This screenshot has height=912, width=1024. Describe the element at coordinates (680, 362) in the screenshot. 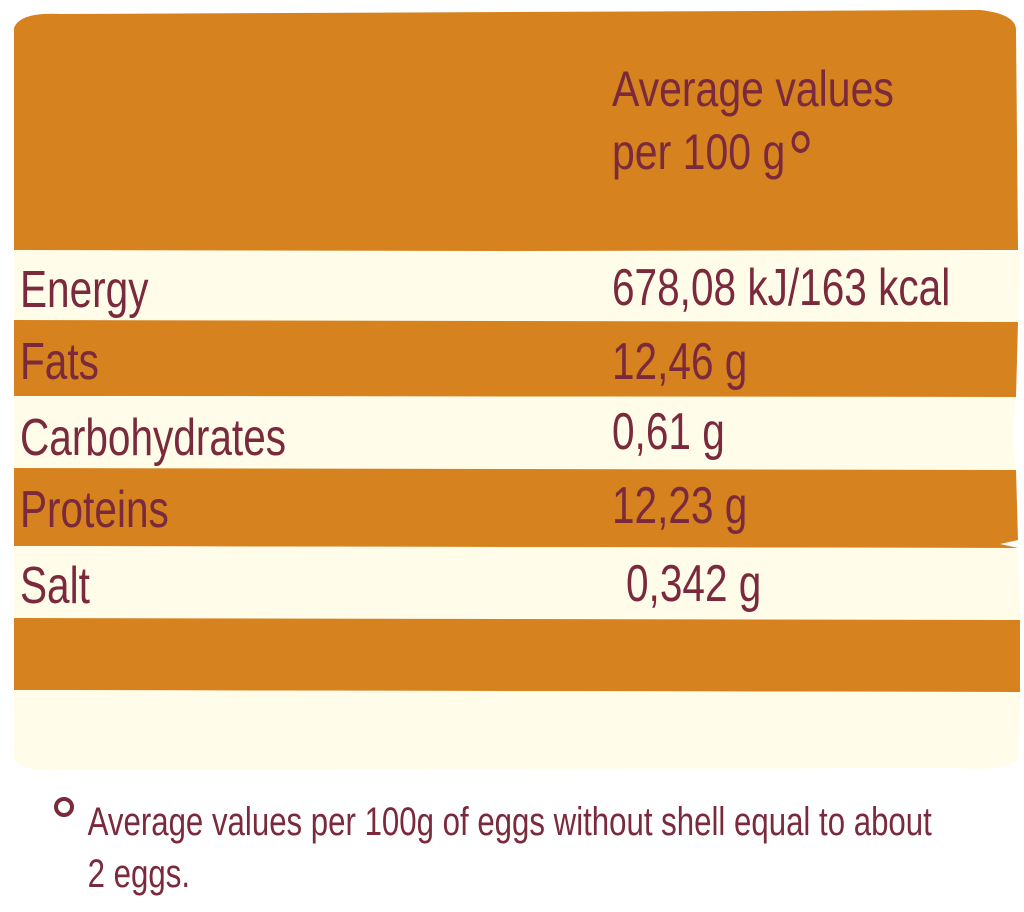

I see `row-value-fats: 12,46 g` at that location.